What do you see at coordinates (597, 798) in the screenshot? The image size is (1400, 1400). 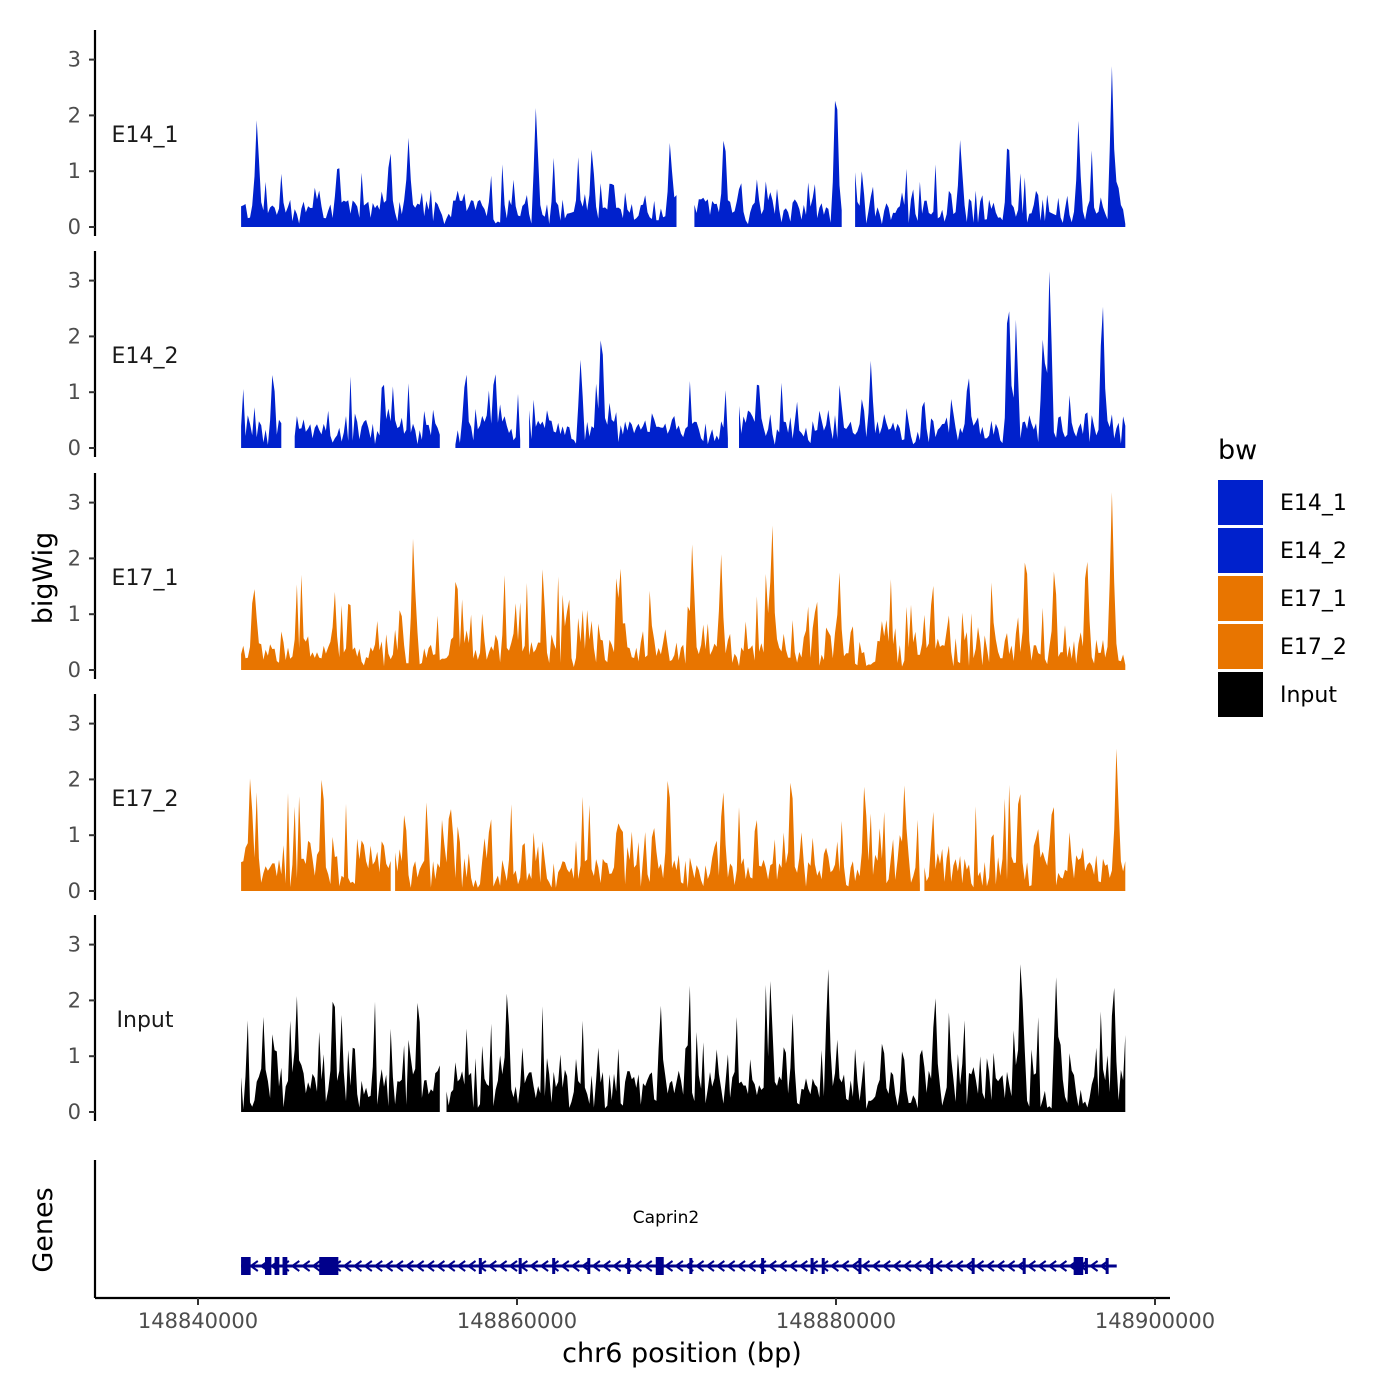 I see `track-panel: 0 1 2 3 E17_2` at bounding box center [597, 798].